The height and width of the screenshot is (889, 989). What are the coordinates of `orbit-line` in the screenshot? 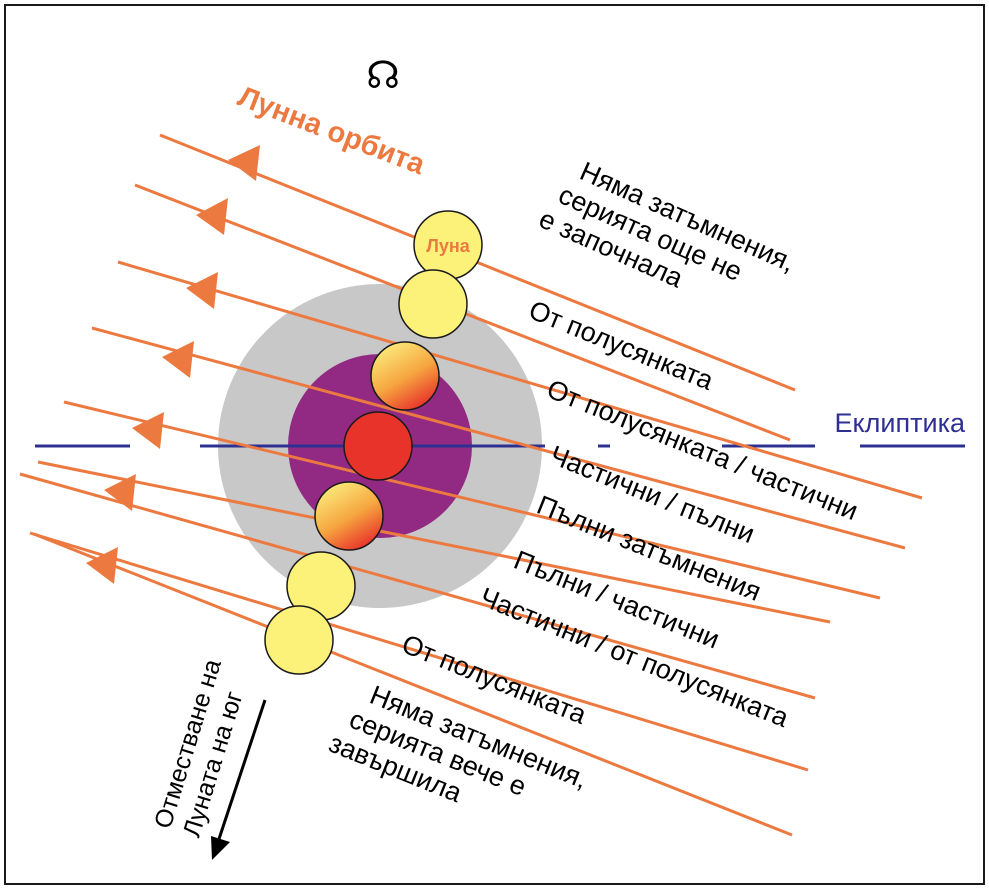 It's located at (434, 542).